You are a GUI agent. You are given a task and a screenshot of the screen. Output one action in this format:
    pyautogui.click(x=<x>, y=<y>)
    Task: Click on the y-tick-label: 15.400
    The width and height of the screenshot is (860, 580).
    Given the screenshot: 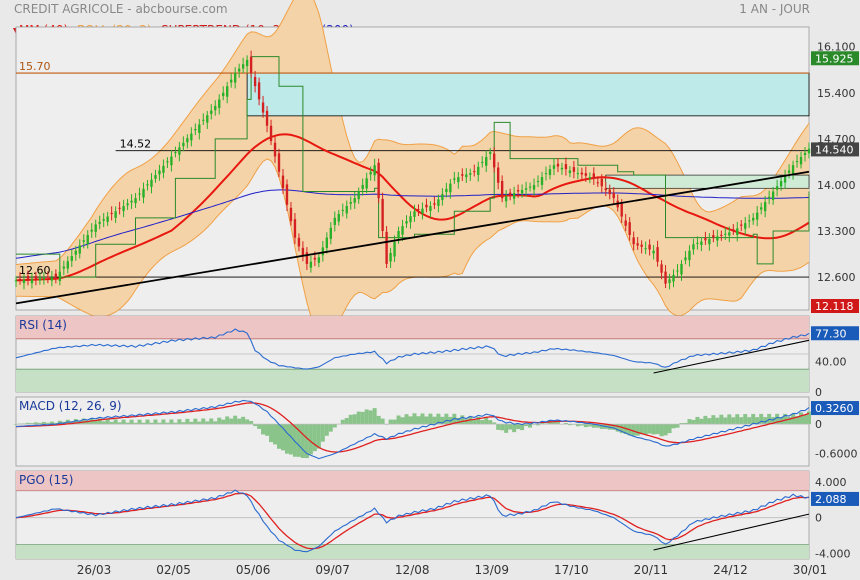 What is the action you would take?
    pyautogui.click(x=836, y=93)
    